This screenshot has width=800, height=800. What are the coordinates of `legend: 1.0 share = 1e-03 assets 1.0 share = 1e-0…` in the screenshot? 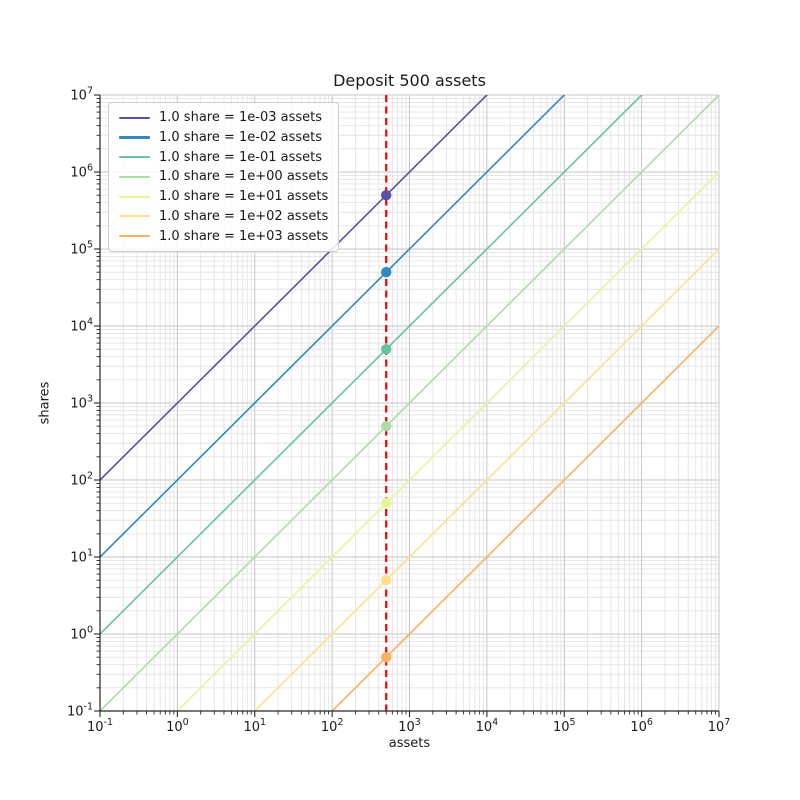 It's located at (223, 177).